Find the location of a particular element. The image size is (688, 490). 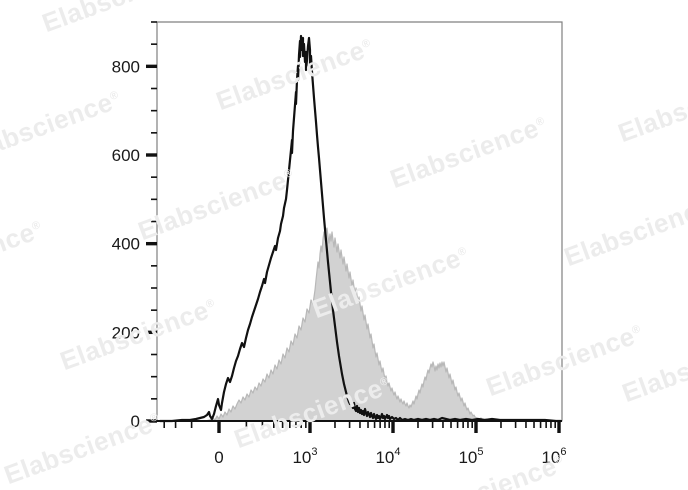

x-axis-tick-label: 10⁶ is located at coordinates (553, 456).